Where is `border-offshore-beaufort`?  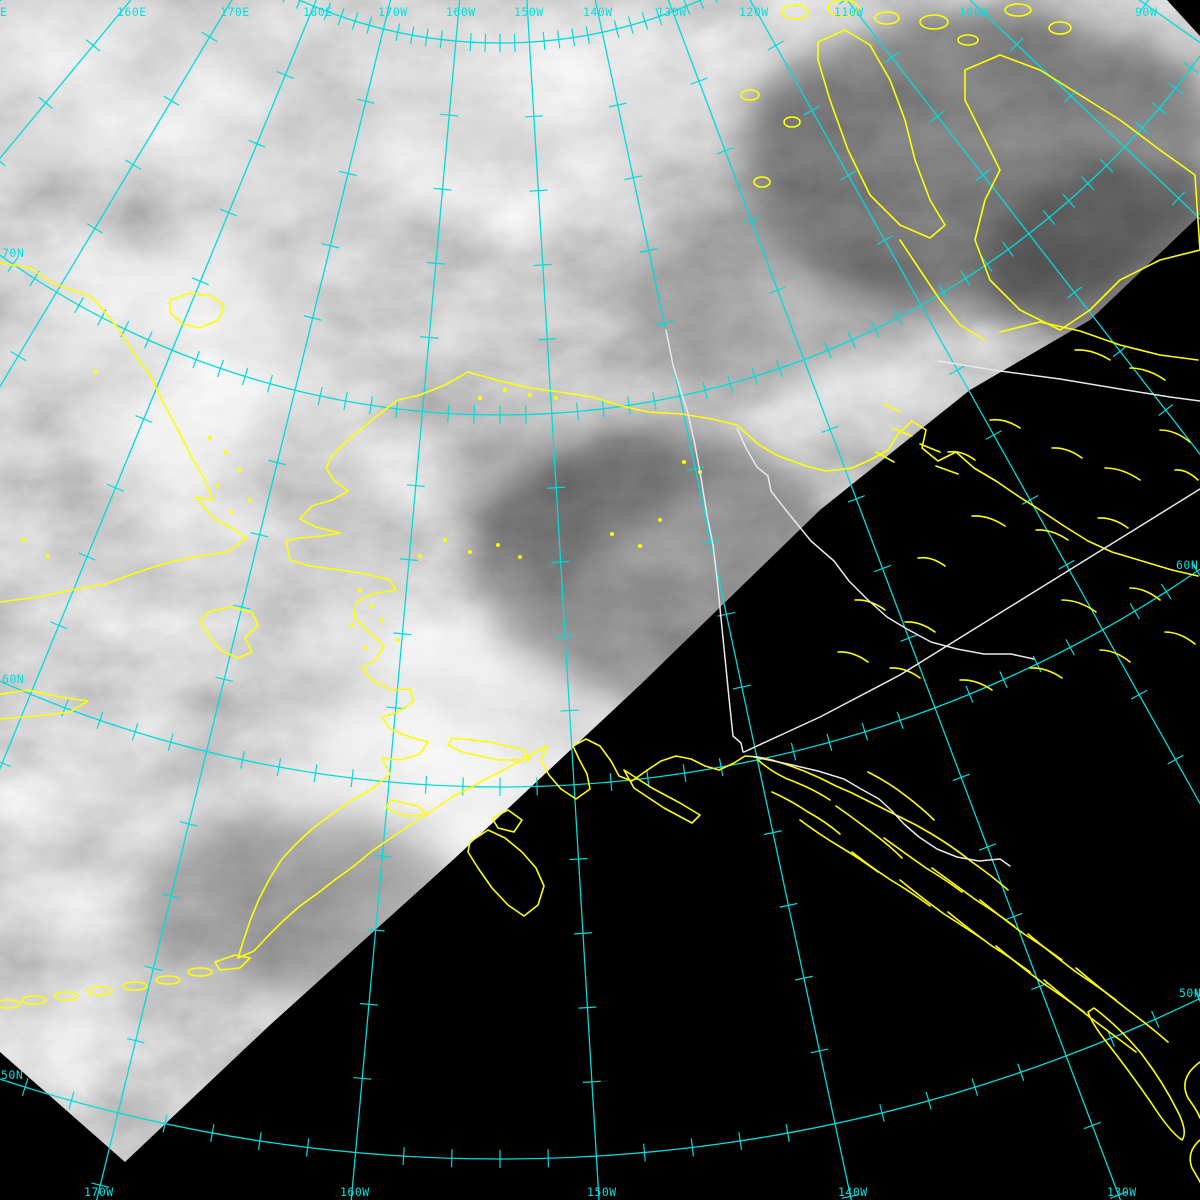 border-offshore-beaufort is located at coordinates (1068, 381).